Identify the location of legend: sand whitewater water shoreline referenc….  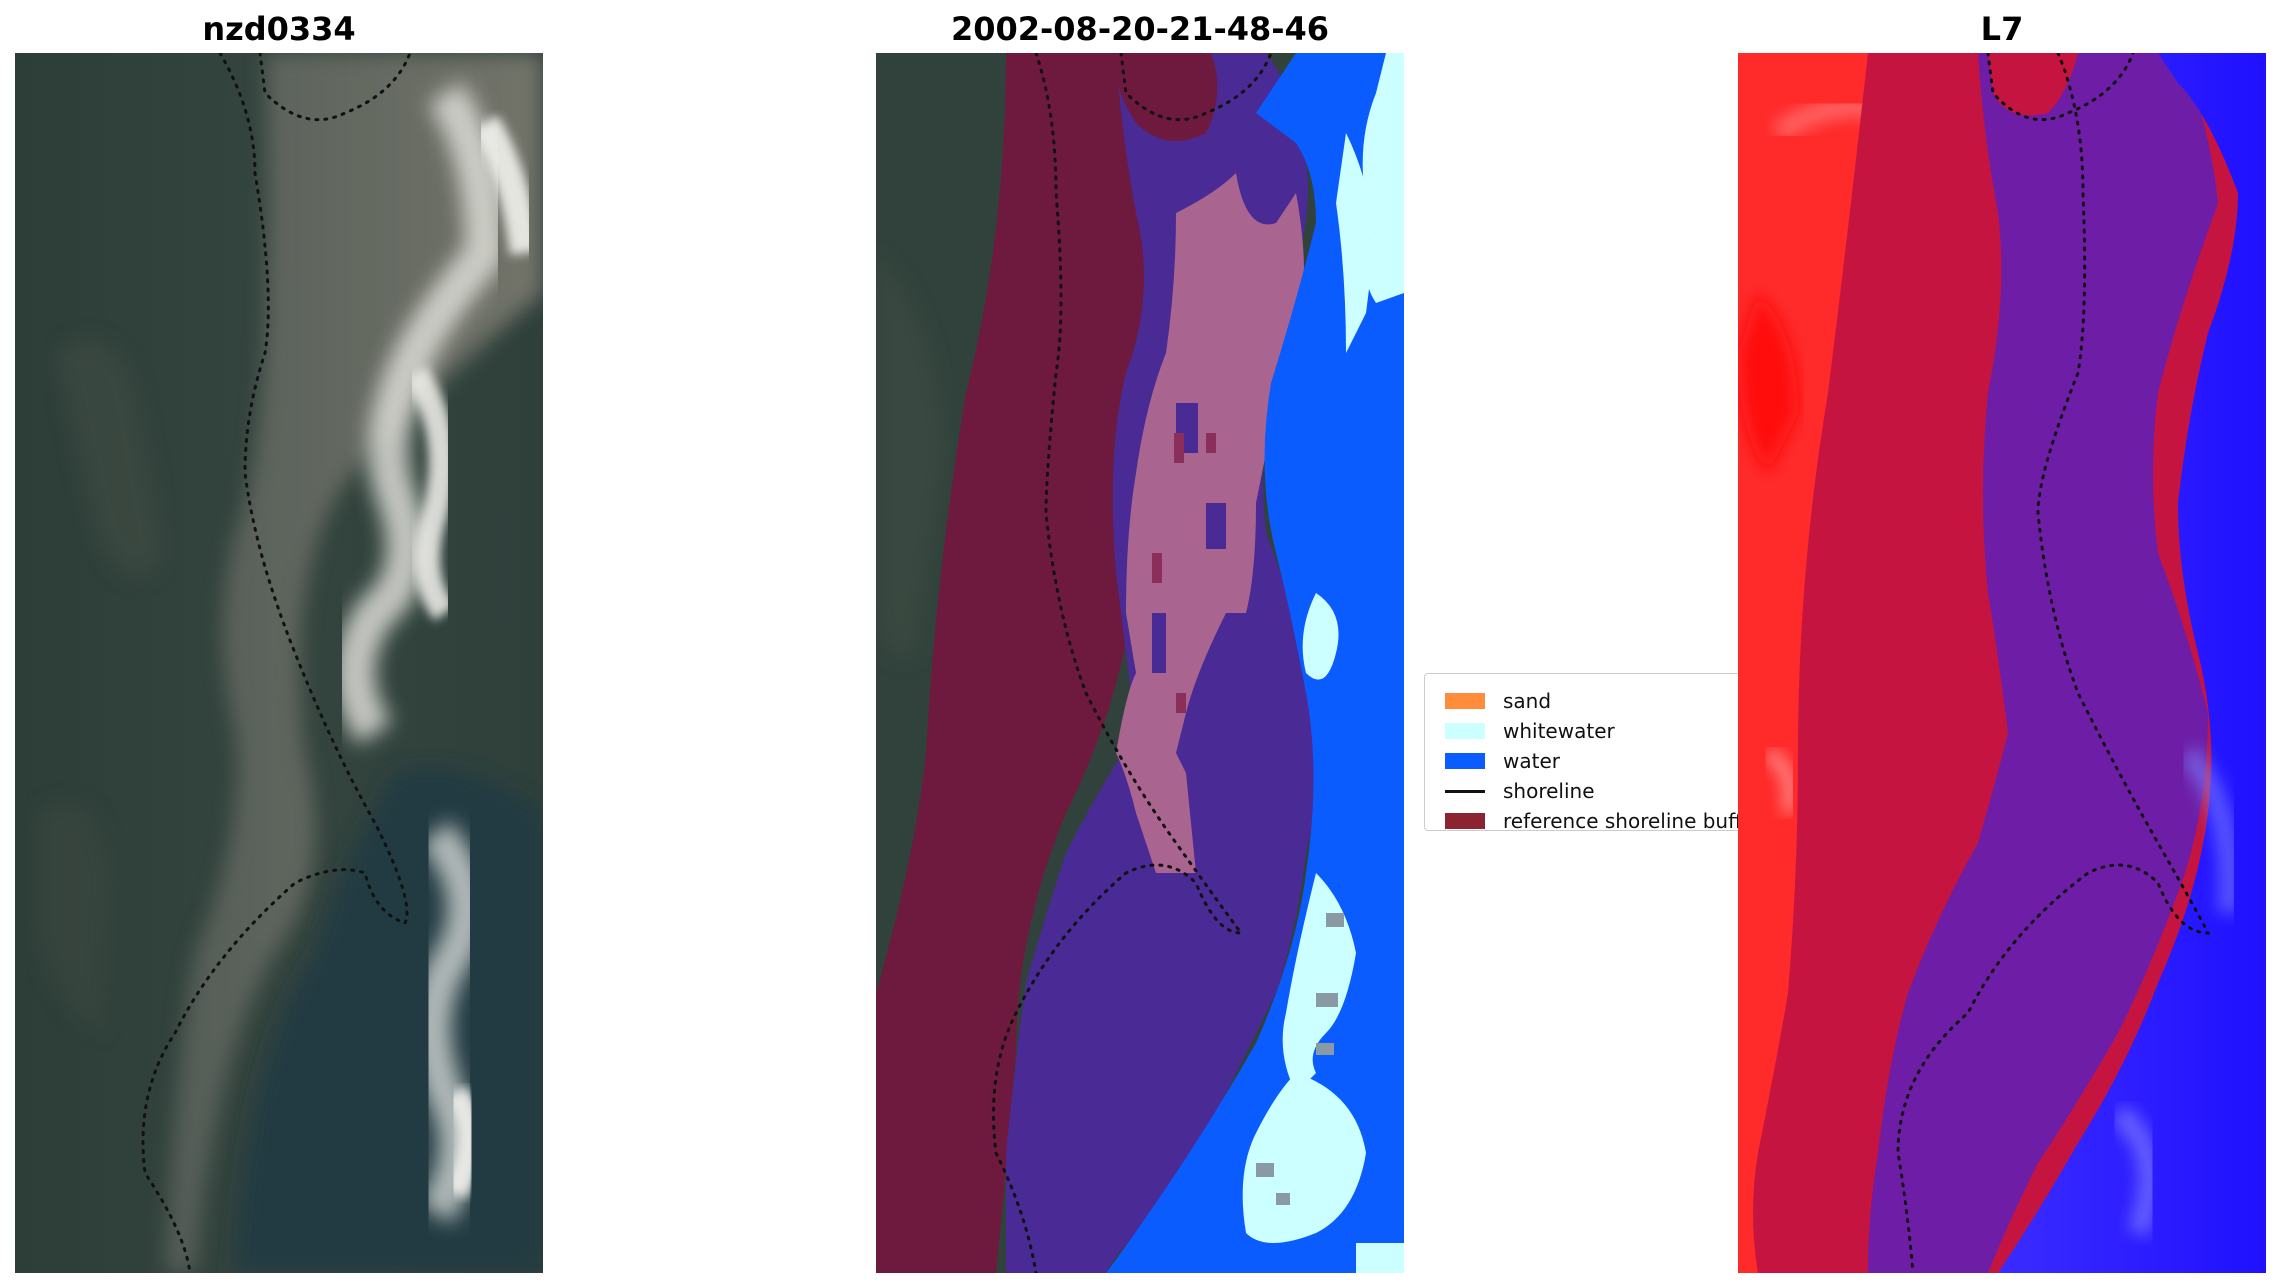
(1584, 752).